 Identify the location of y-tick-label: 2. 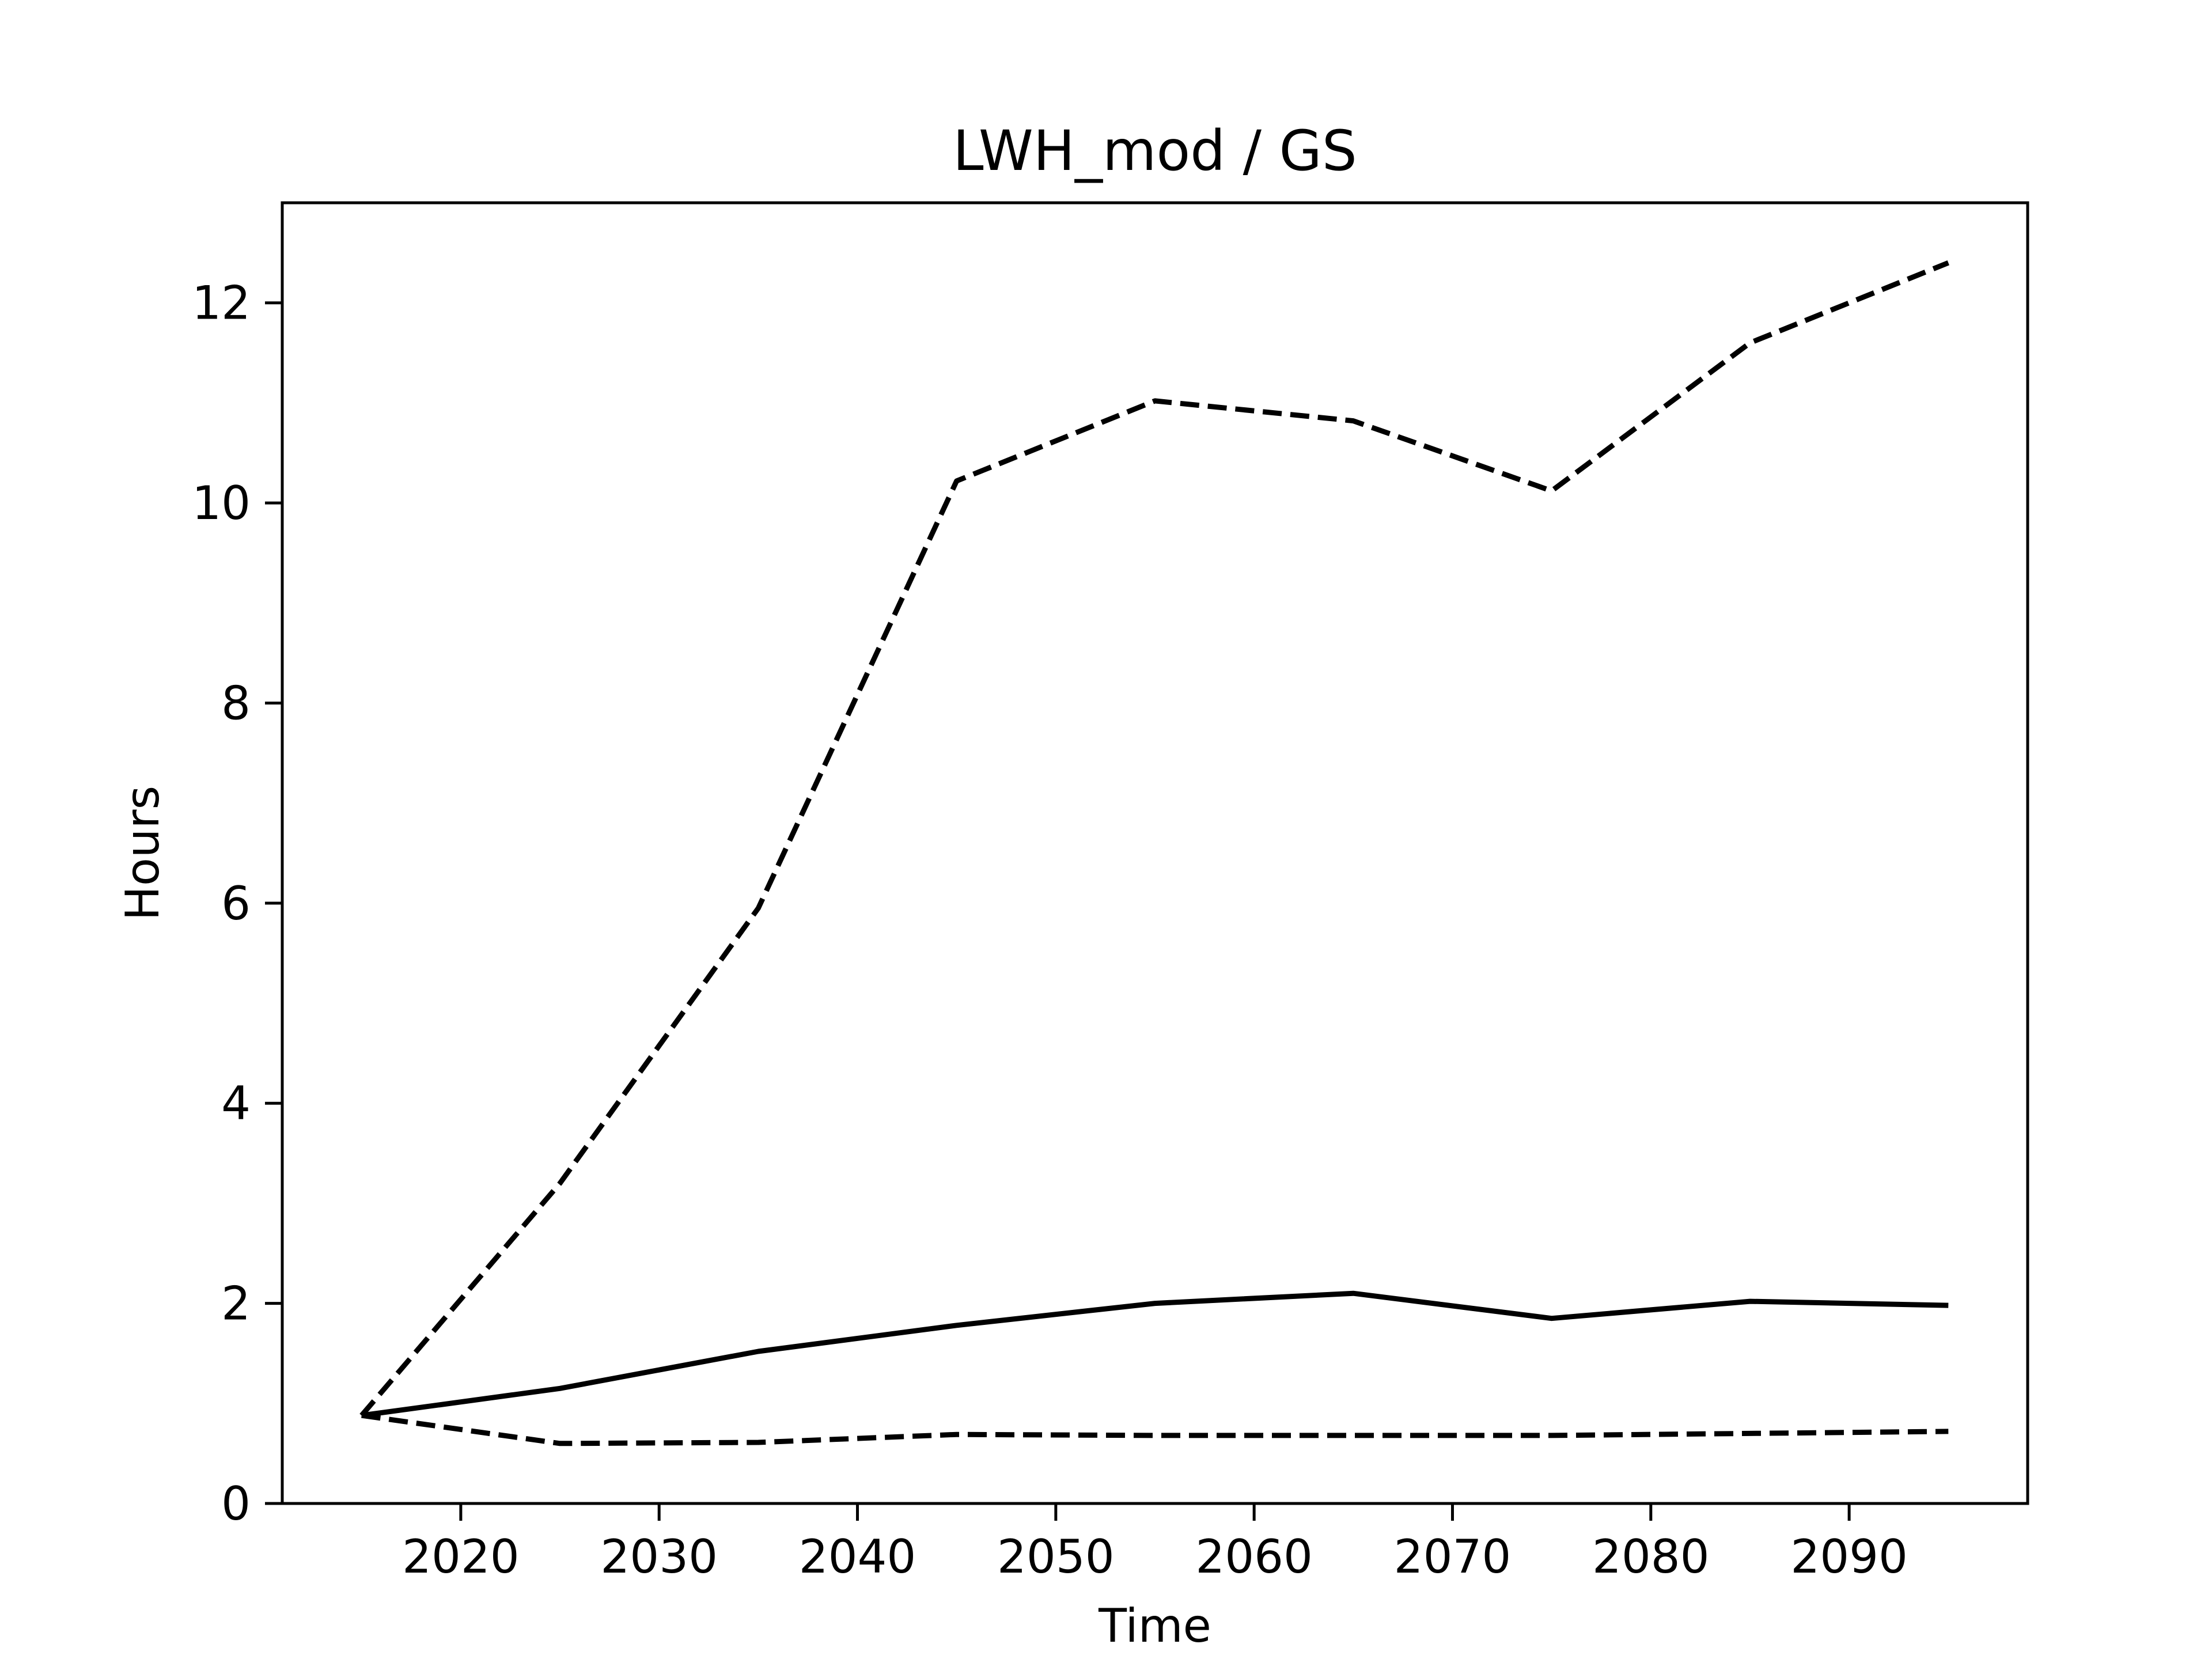
(236, 1304).